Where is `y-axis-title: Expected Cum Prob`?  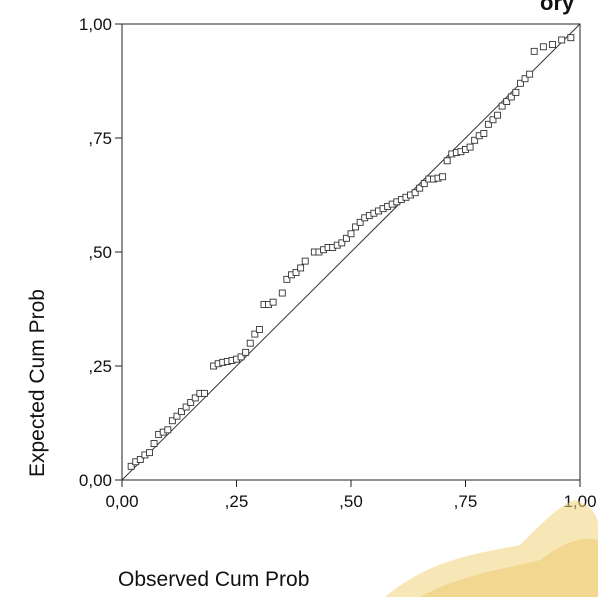 y-axis-title: Expected Cum Prob is located at coordinates (37, 383).